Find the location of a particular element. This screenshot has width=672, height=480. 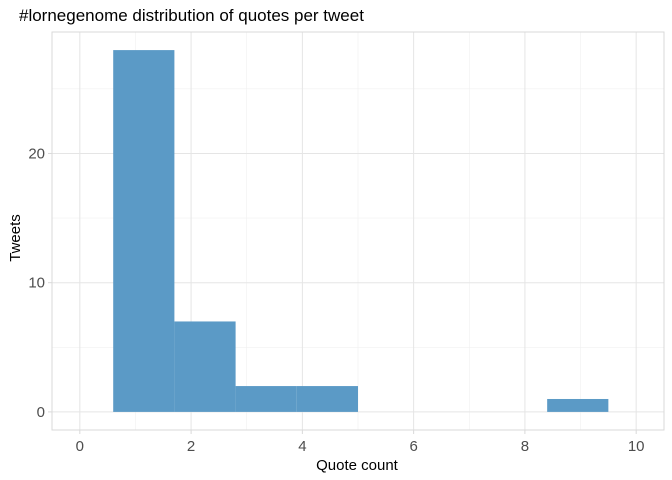

y-tick-label: 10 is located at coordinates (36, 283).